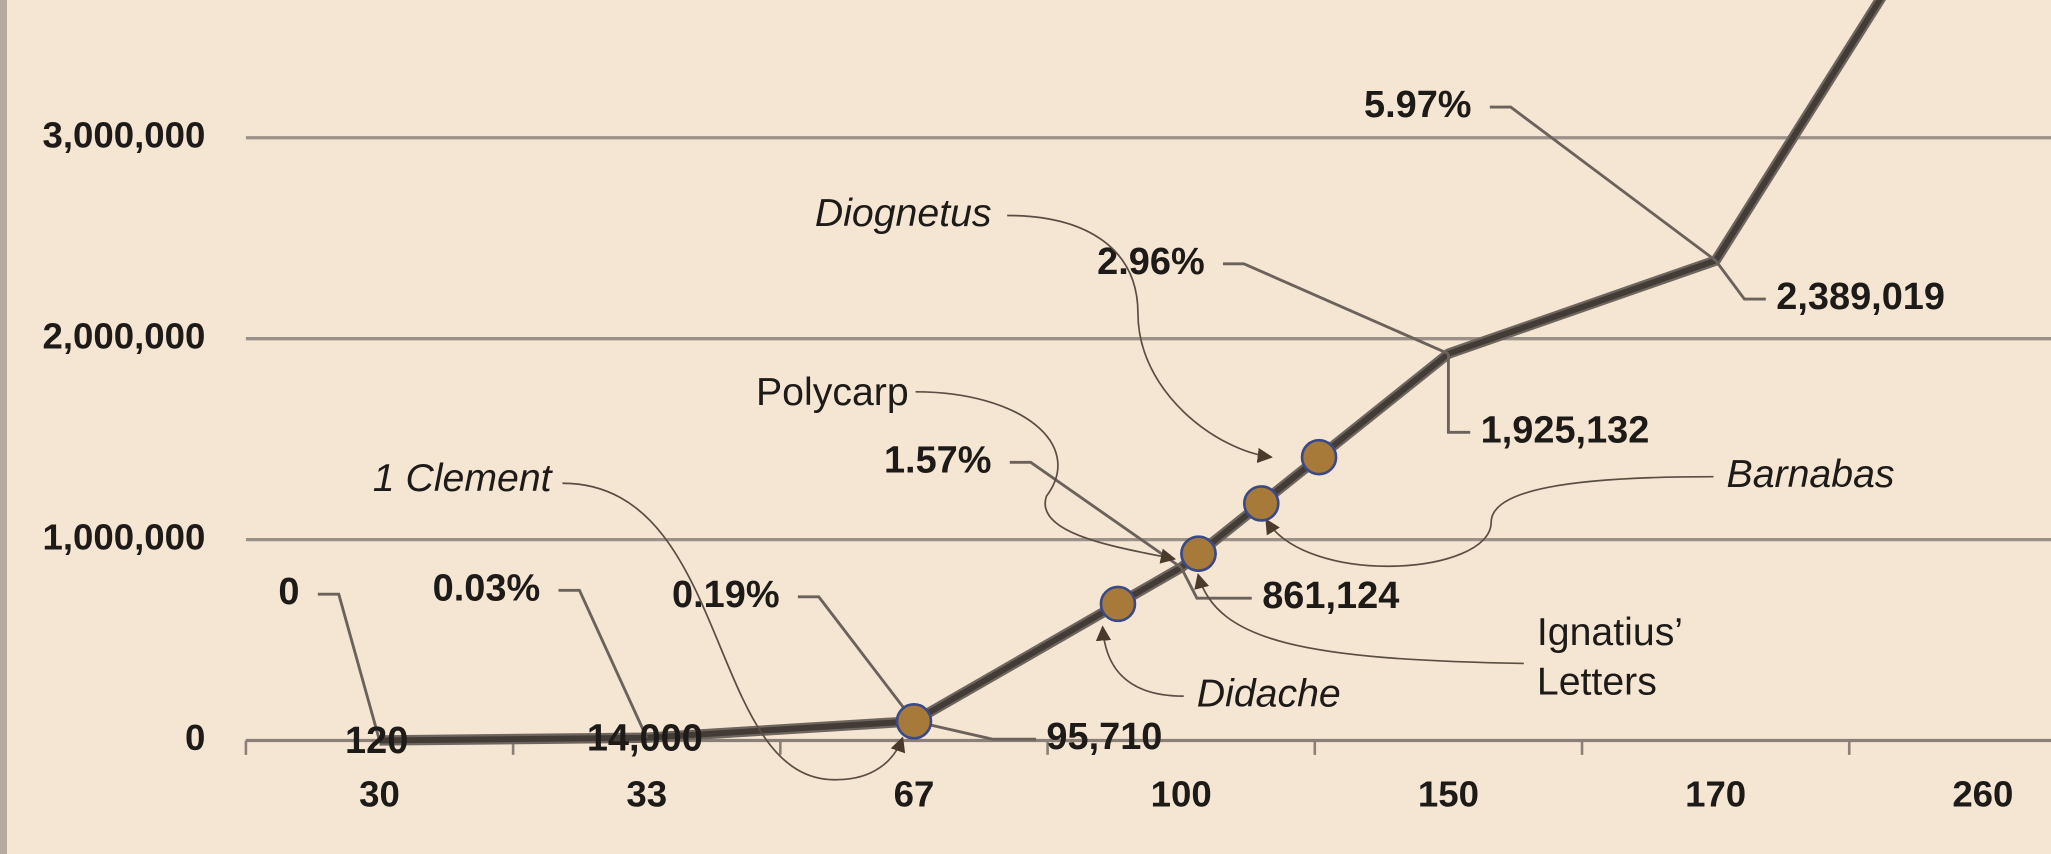 The height and width of the screenshot is (854, 2051). What do you see at coordinates (1715, 793) in the screenshot?
I see `x-tick-label: 170` at bounding box center [1715, 793].